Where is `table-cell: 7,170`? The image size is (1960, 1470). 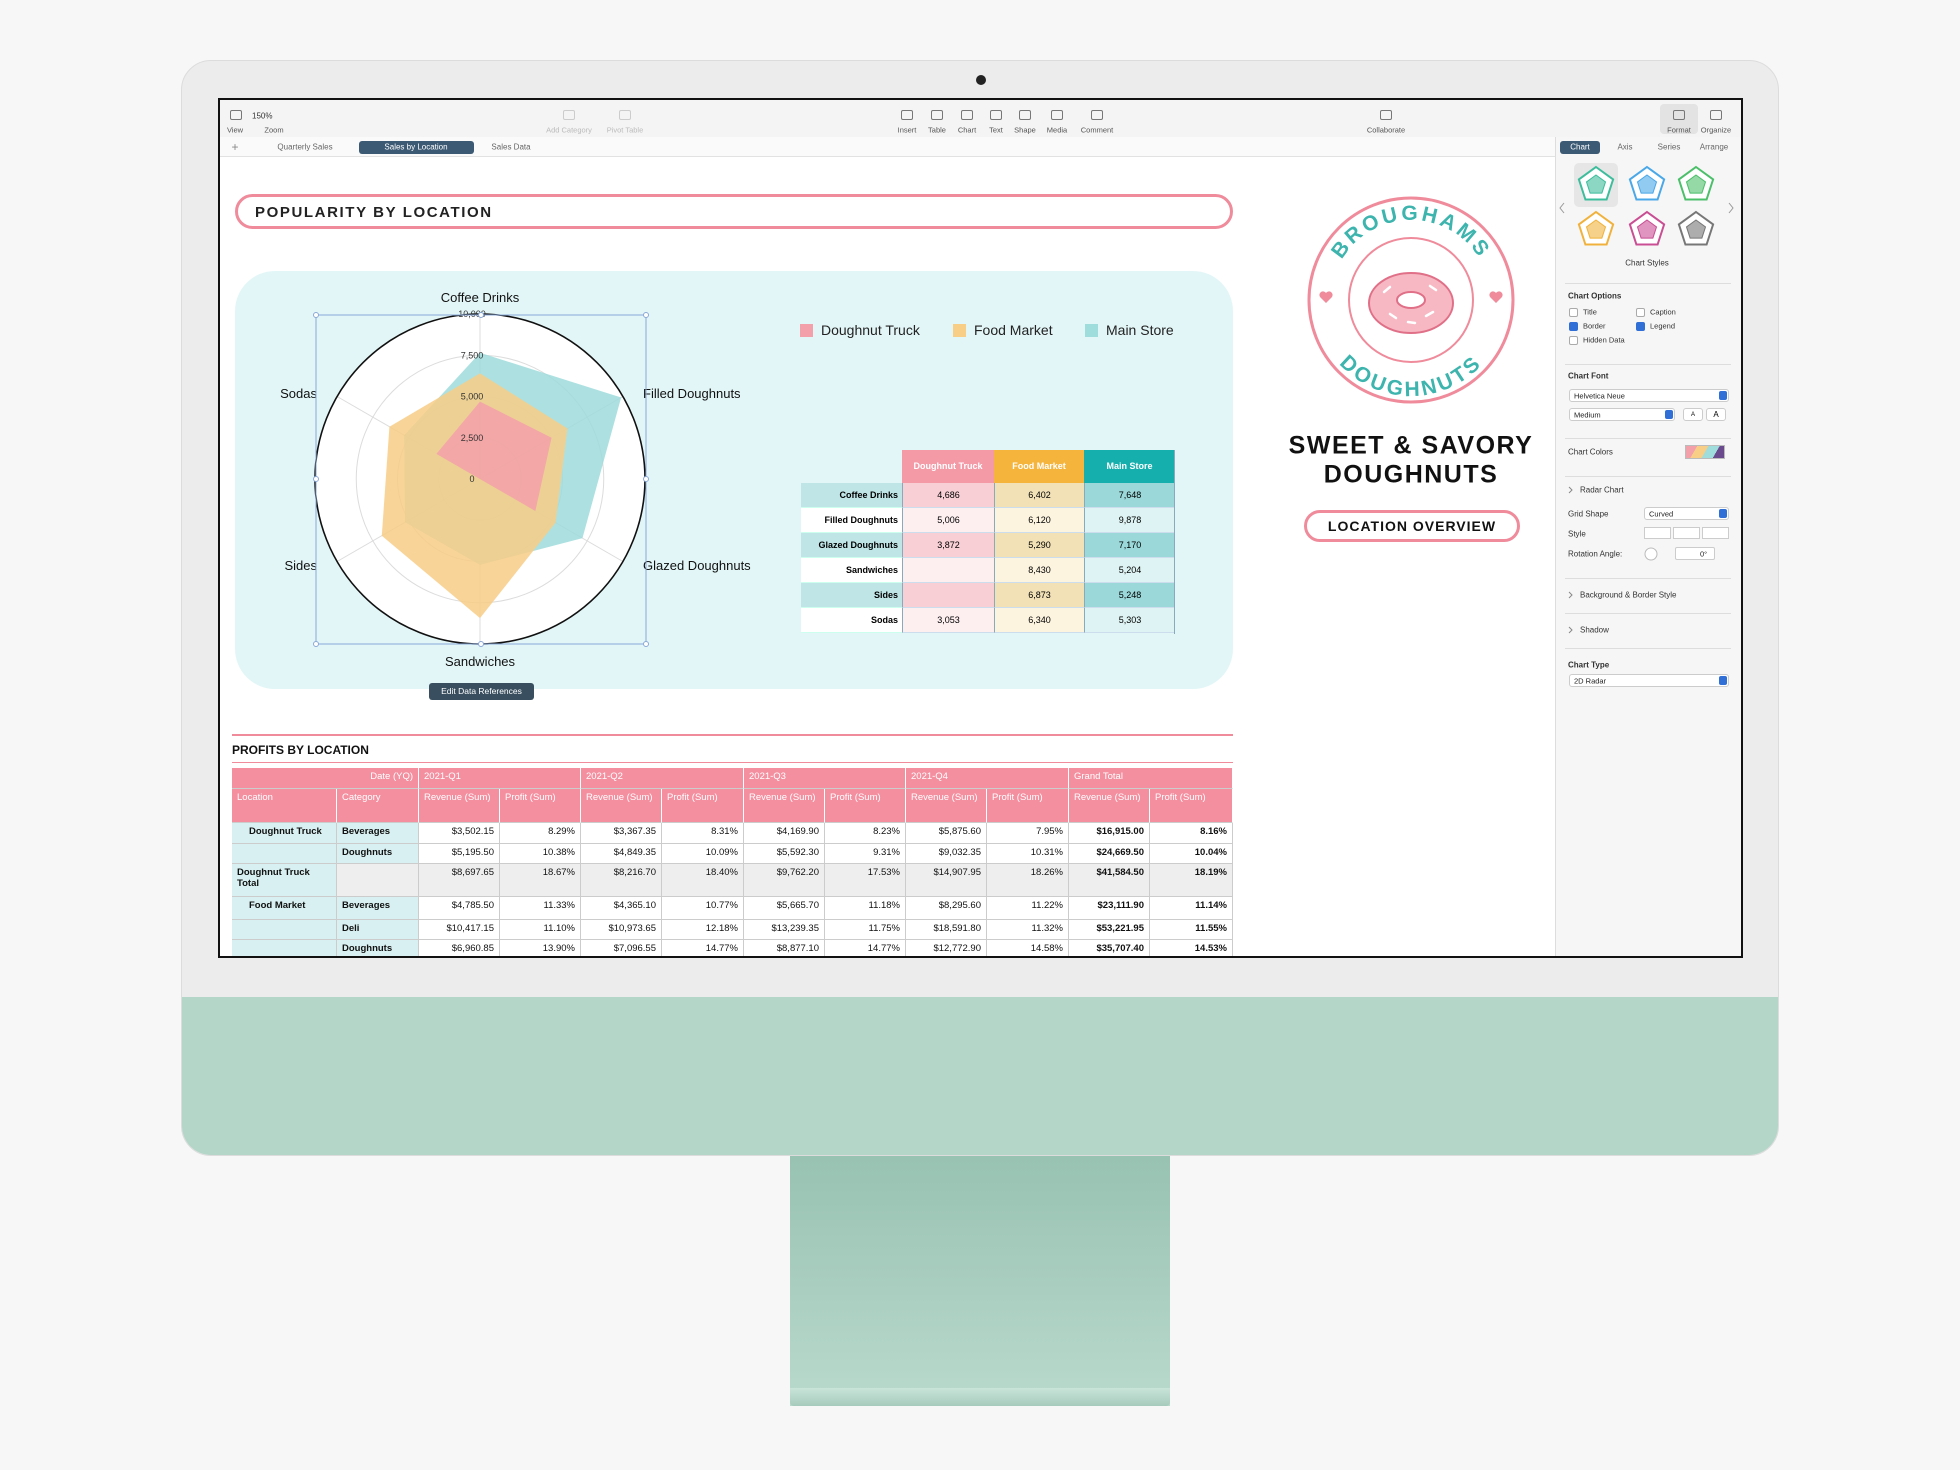
table-cell: 7,170 is located at coordinates (1129, 545).